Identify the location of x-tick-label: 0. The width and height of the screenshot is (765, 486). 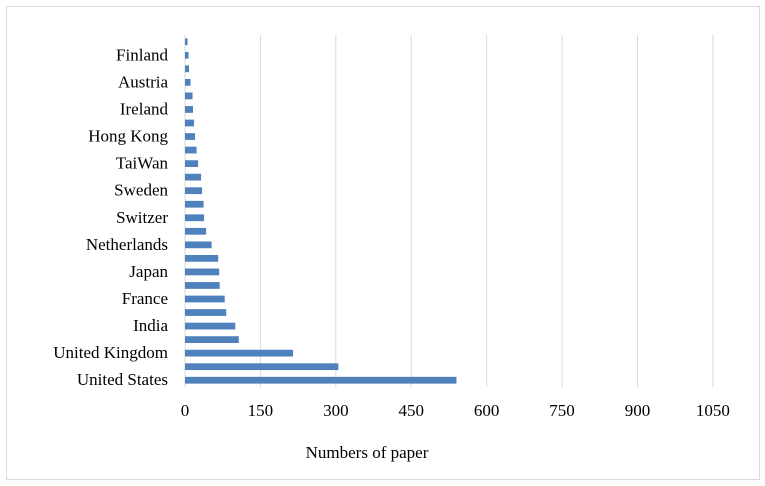
(185, 410).